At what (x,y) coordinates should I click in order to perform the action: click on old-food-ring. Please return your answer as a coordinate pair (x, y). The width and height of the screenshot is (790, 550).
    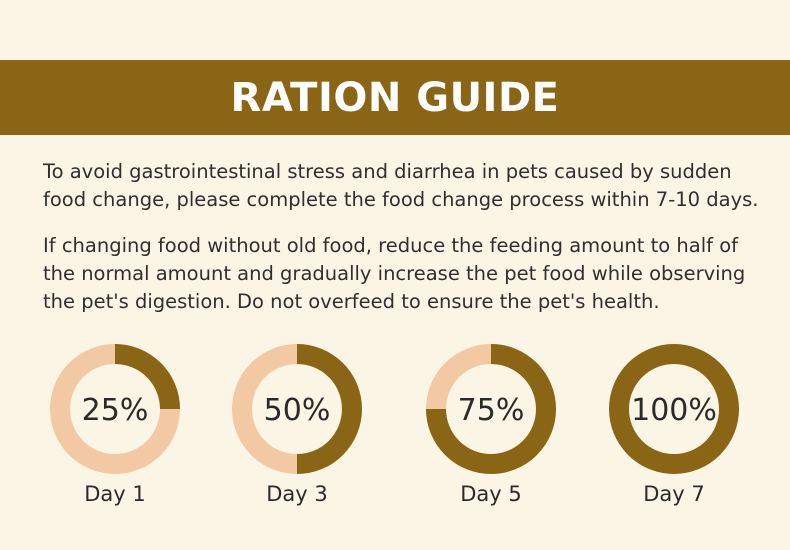
    Looking at the image, I should click on (674, 409).